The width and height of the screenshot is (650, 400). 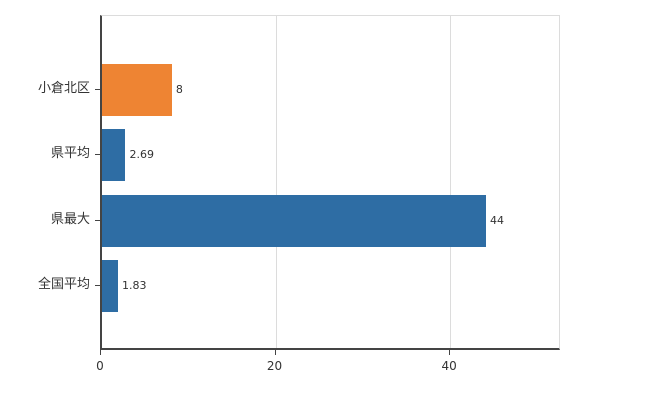 What do you see at coordinates (141, 155) in the screenshot?
I see `value-label: 2.69` at bounding box center [141, 155].